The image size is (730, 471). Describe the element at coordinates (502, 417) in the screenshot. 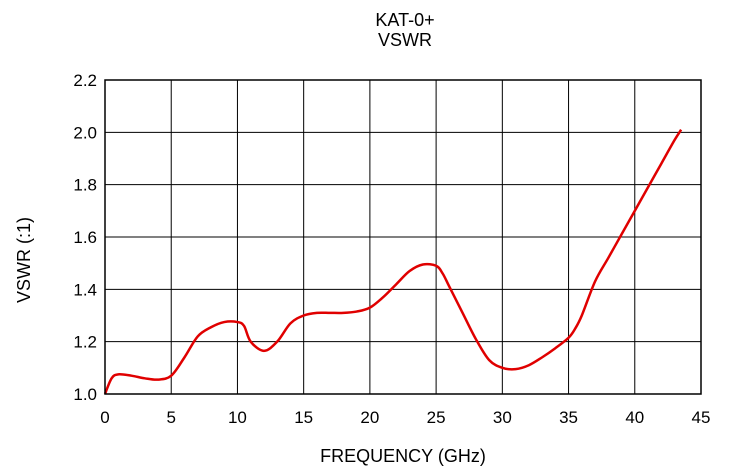

I see `x-tick-label: 30` at that location.